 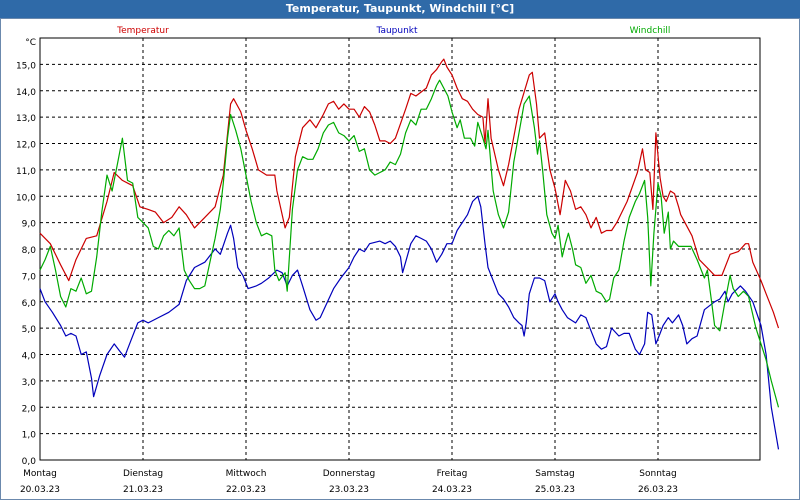 I want to click on x-tick-day: Montag, so click(x=40, y=474).